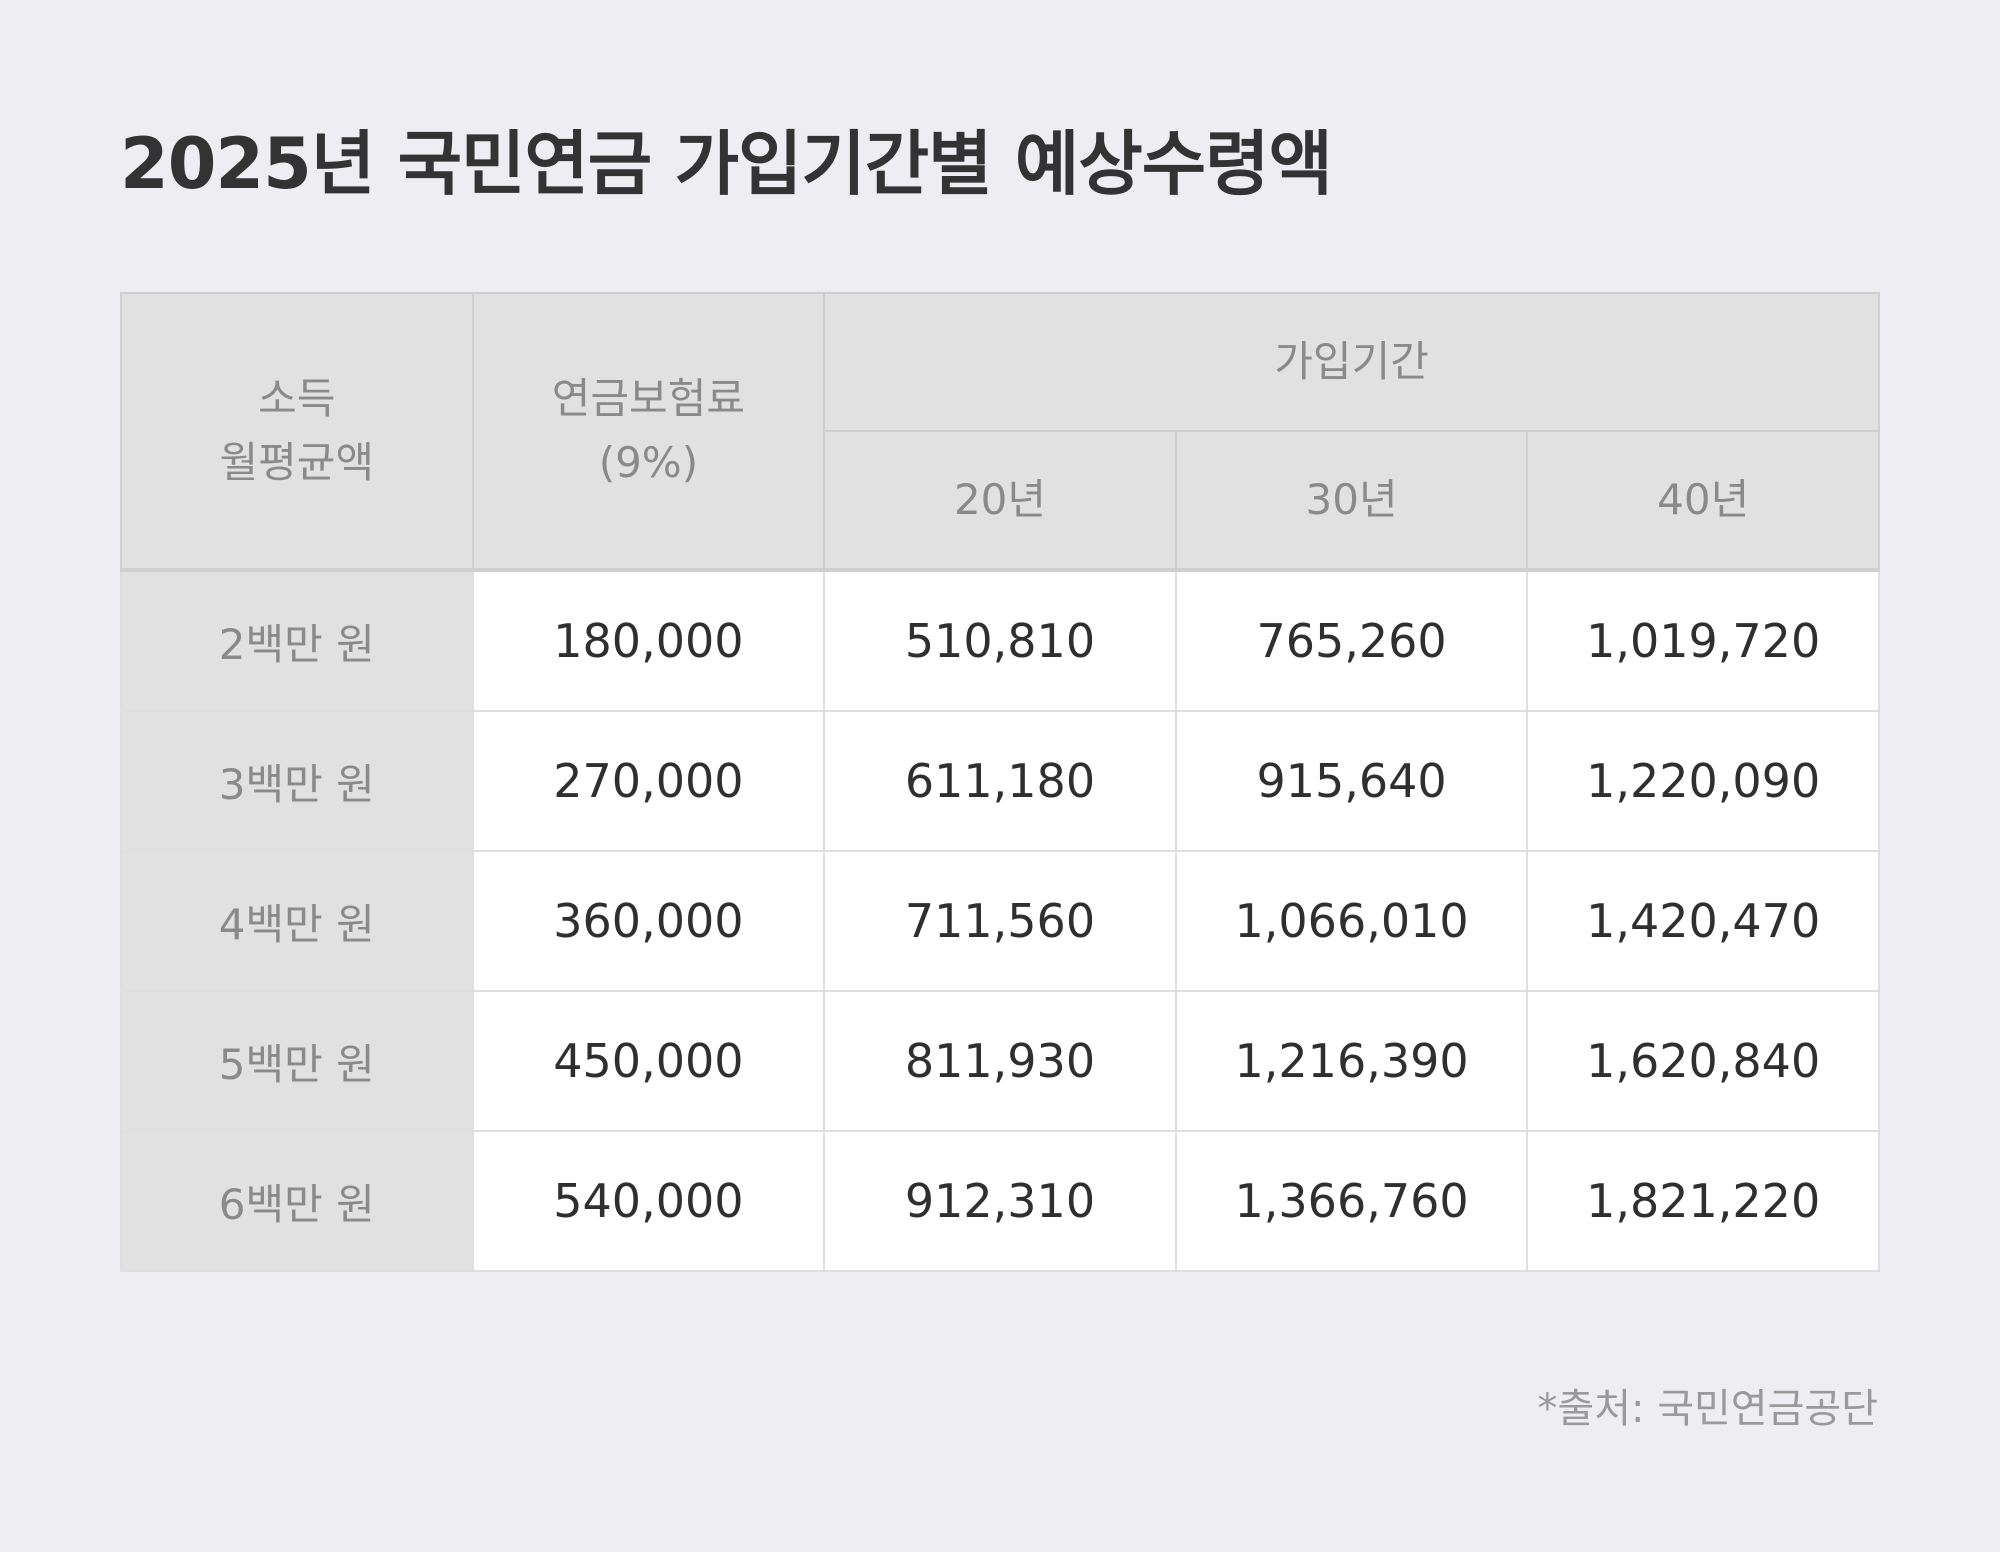 The width and height of the screenshot is (2000, 1552). Describe the element at coordinates (297, 398) in the screenshot. I see `header-income-line1: 소득` at that location.